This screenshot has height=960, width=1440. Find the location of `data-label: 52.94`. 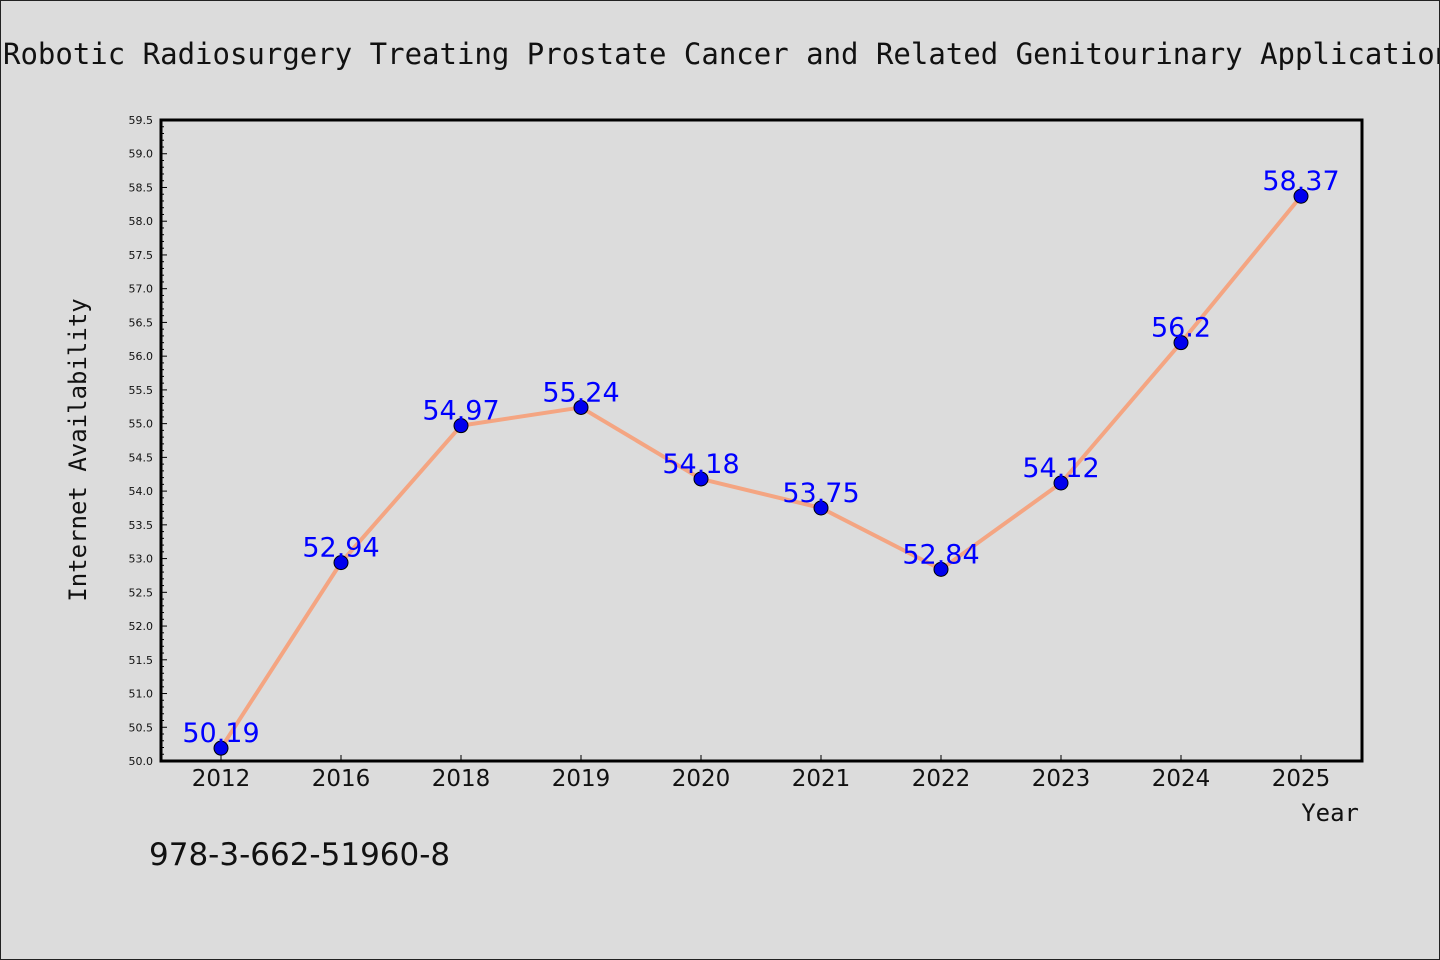

data-label: 52.94 is located at coordinates (340, 548).